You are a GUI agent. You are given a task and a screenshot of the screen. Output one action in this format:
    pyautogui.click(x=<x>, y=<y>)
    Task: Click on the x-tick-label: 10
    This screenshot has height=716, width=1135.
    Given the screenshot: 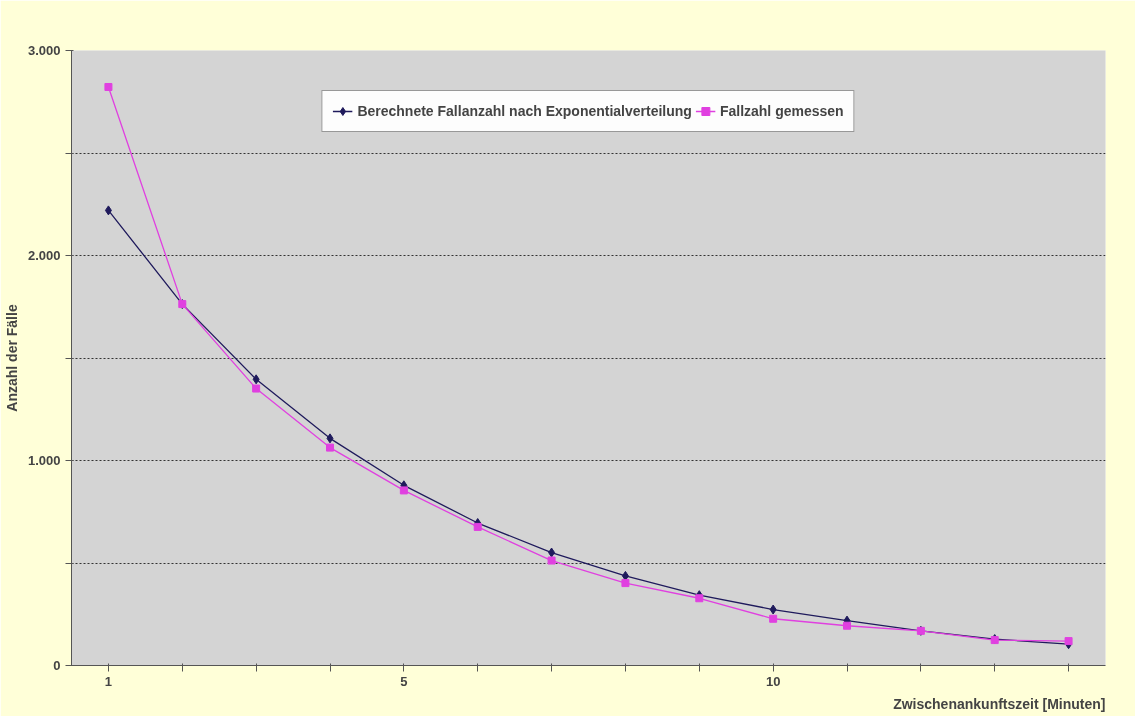 What is the action you would take?
    pyautogui.click(x=773, y=681)
    